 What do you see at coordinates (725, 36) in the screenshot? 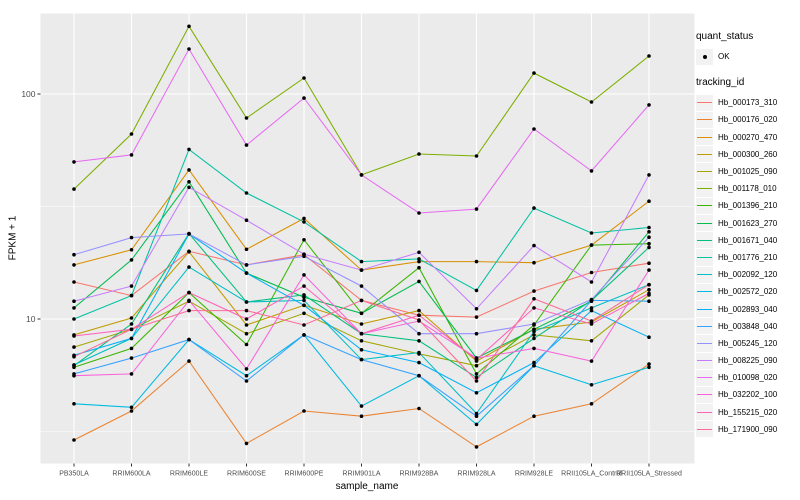
I see `legend-title-quant-status: quant_status` at bounding box center [725, 36].